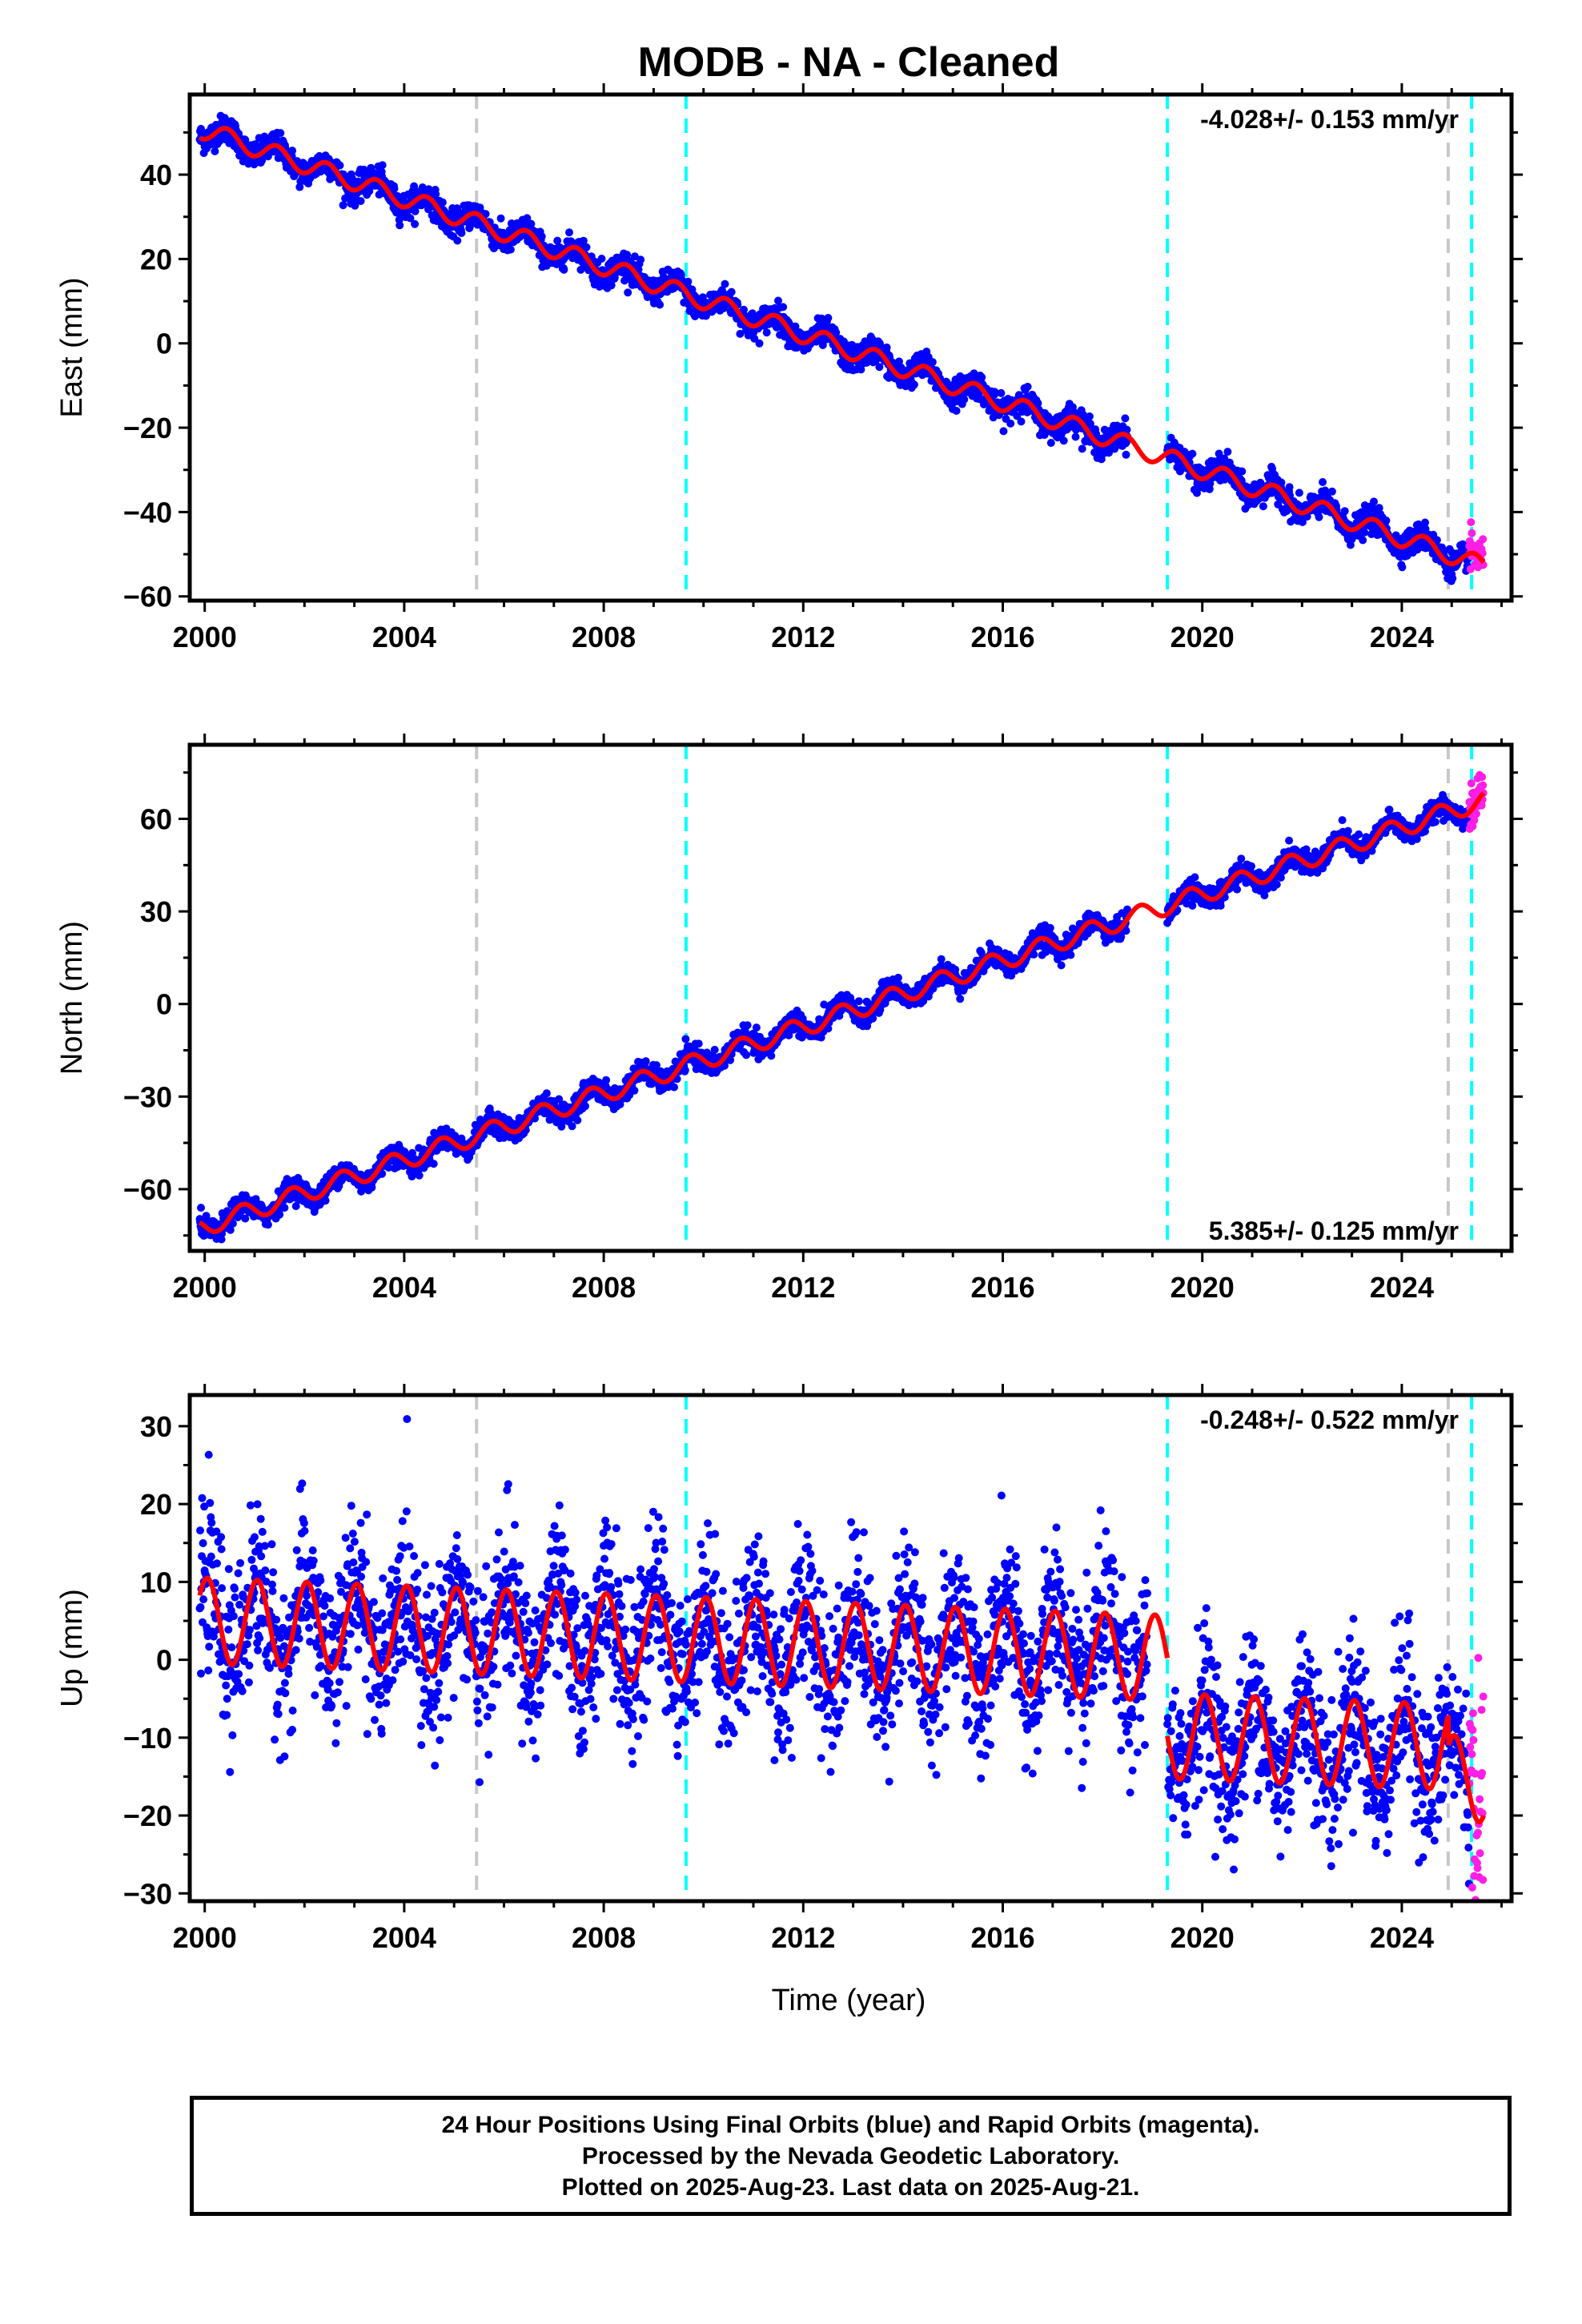  I want to click on y-tick-label: −20, so click(147, 428).